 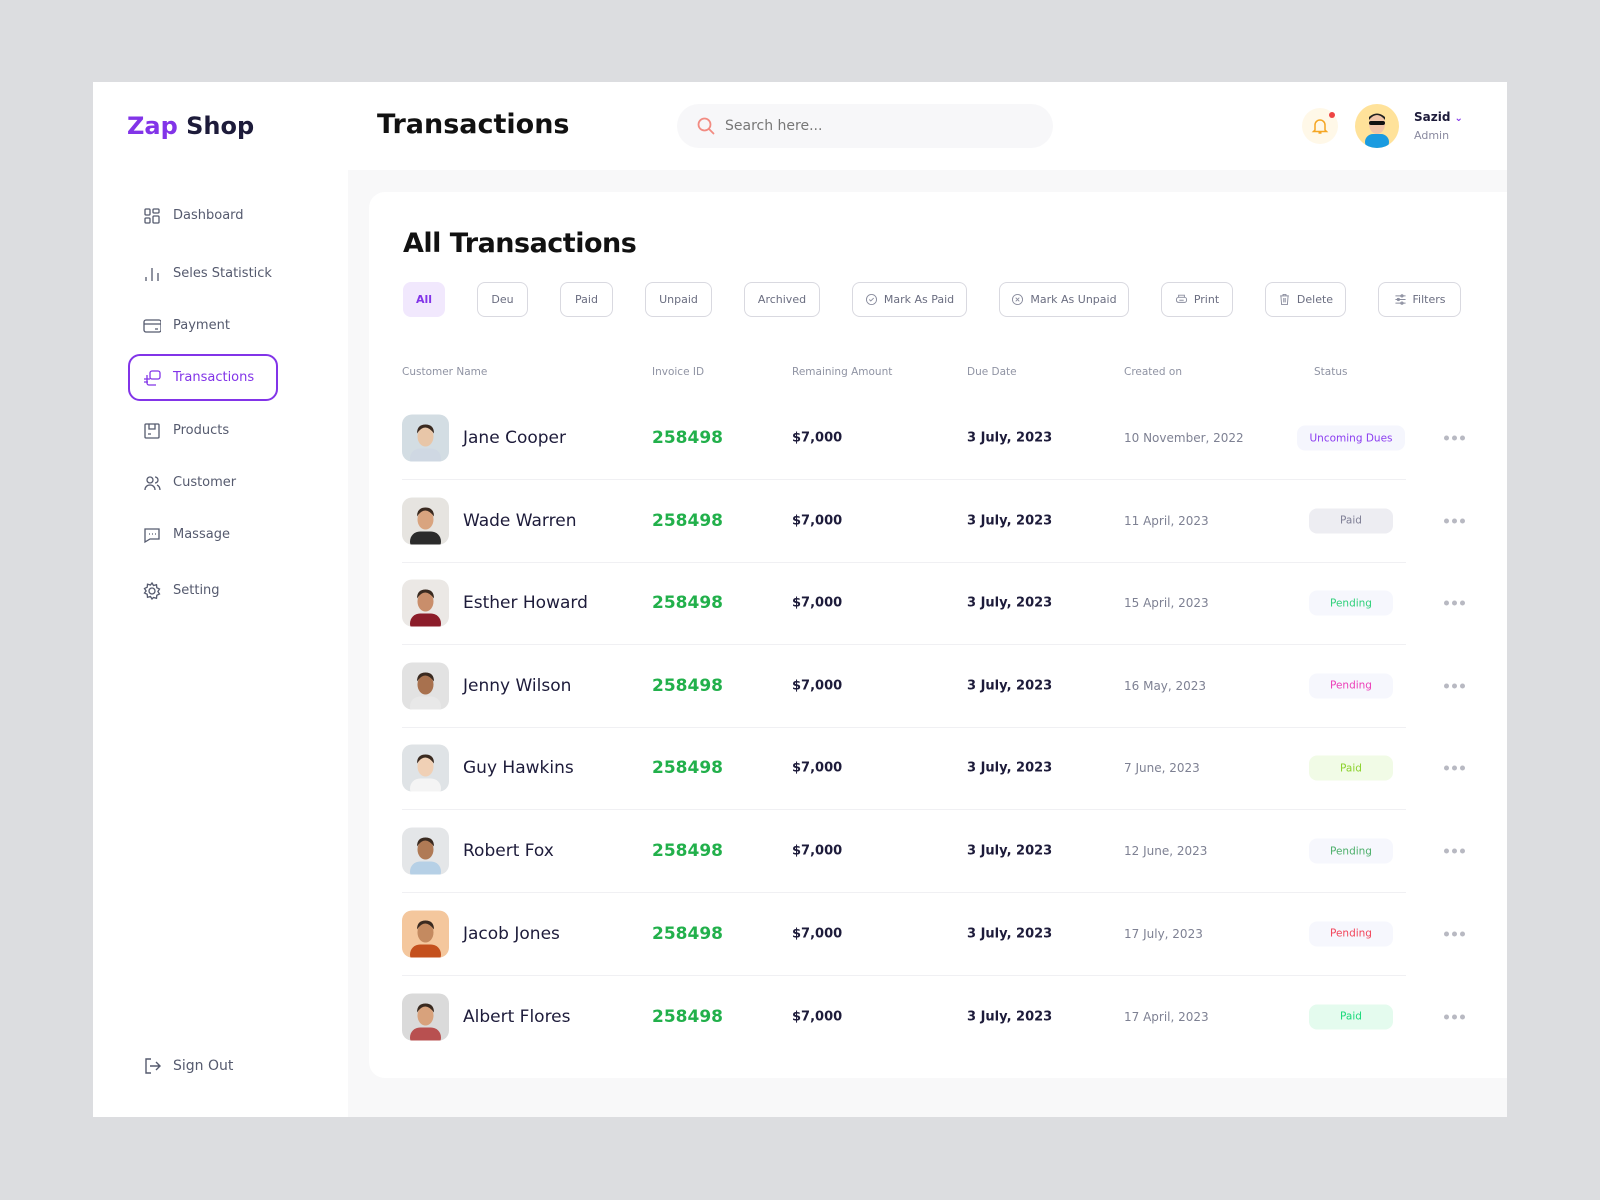 I want to click on bell-icon, so click(x=1320, y=126).